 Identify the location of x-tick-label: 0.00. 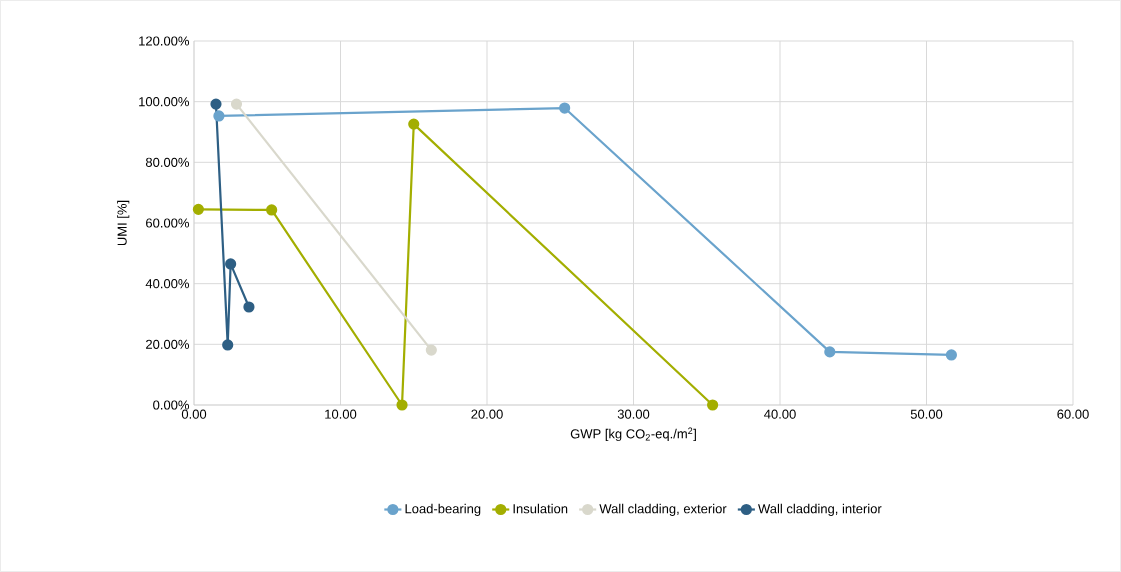
(194, 414).